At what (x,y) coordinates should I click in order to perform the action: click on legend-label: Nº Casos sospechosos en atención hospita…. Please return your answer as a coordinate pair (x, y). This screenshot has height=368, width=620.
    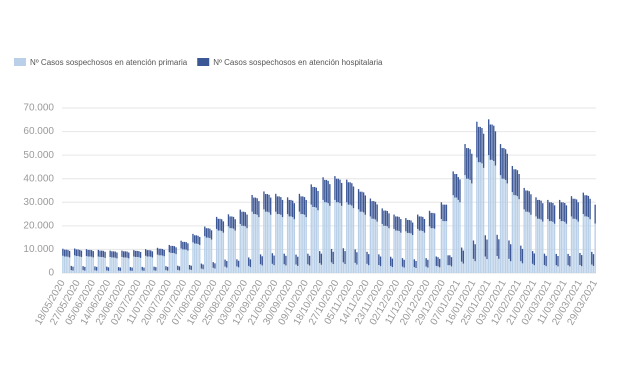
    Looking at the image, I should click on (298, 62).